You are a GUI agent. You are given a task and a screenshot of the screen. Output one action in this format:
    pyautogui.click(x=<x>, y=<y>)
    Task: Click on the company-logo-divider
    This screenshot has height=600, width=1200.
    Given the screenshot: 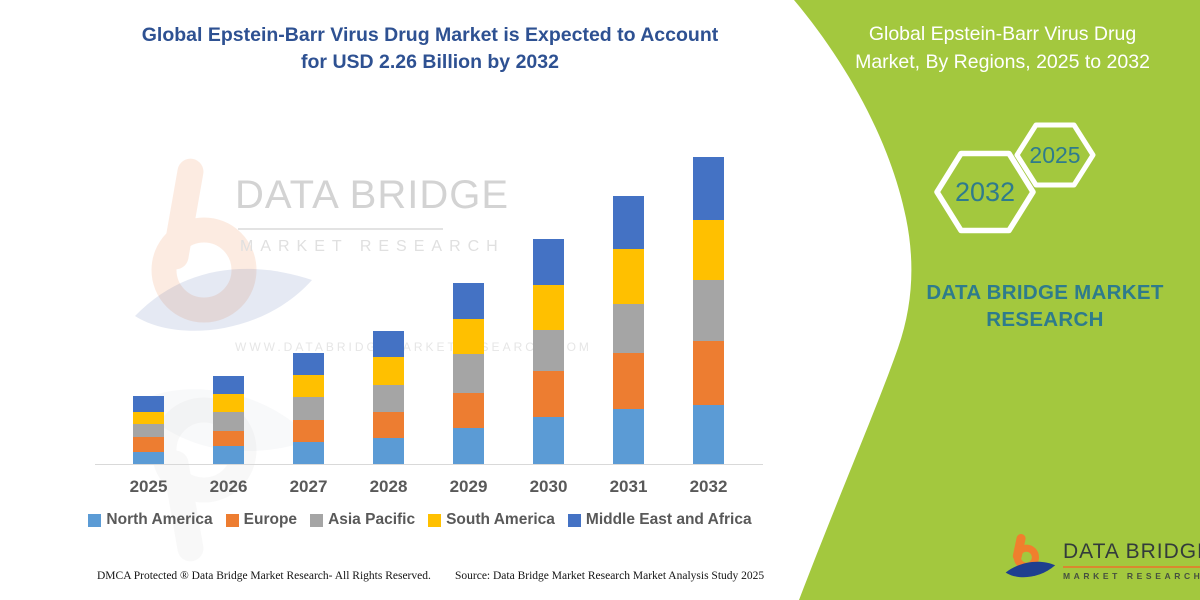 What is the action you would take?
    pyautogui.click(x=1131, y=567)
    